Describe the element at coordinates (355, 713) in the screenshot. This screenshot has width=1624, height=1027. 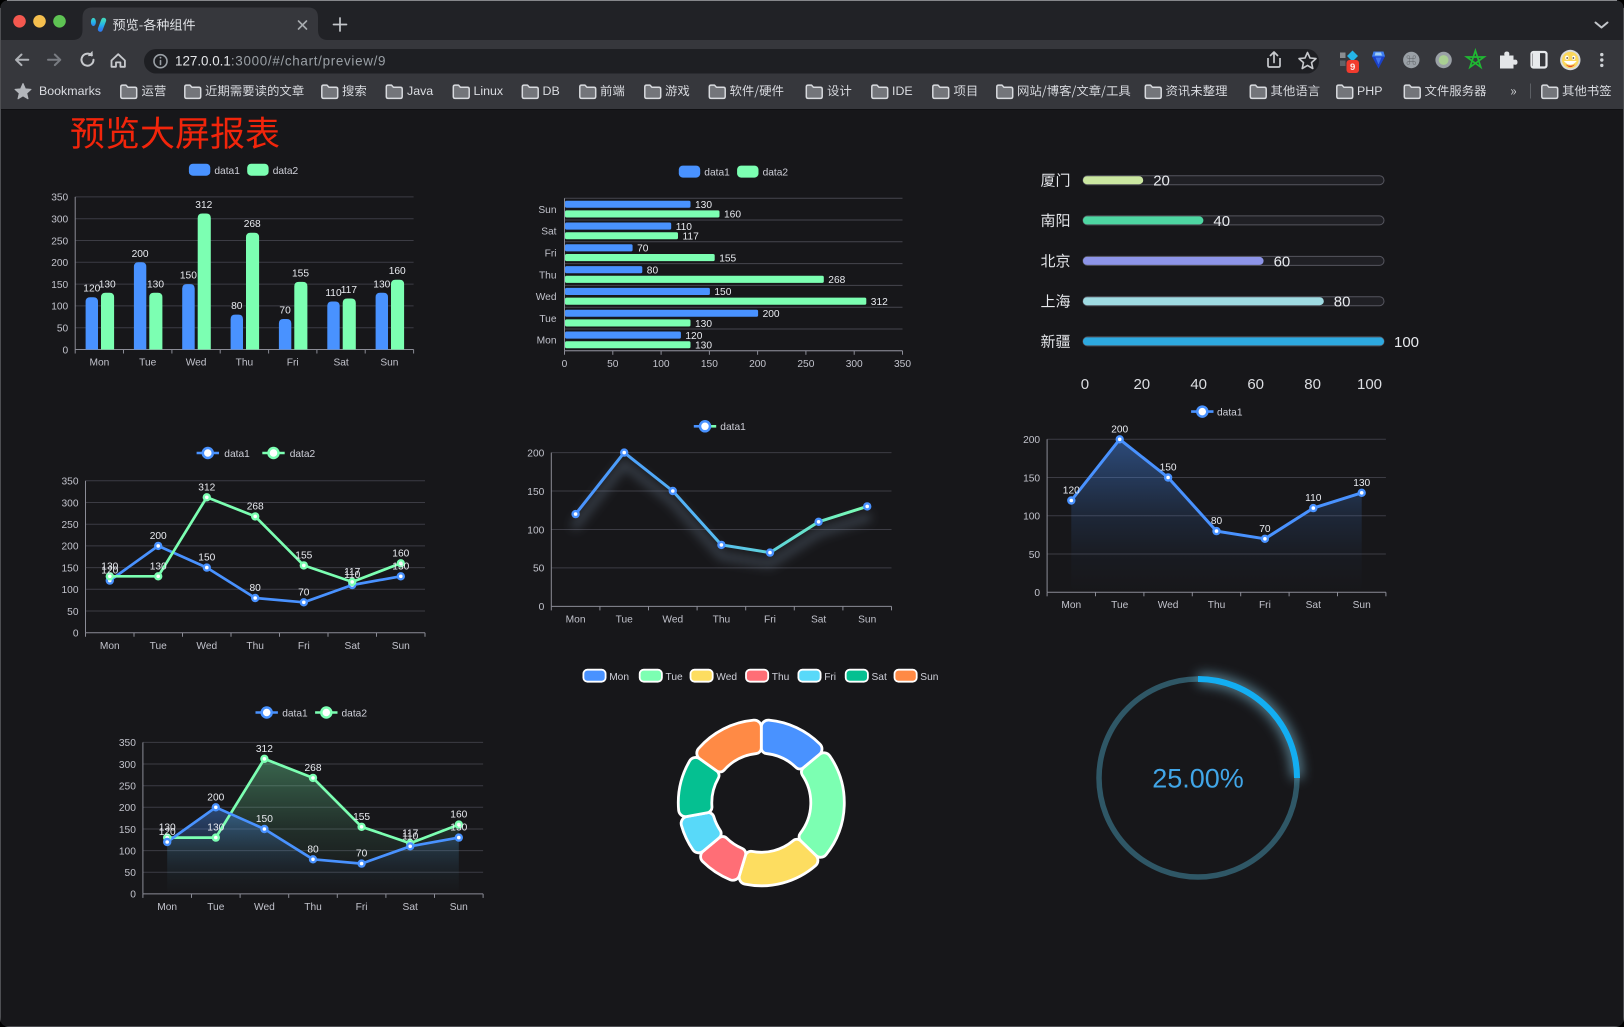
I see `svg-text: data2` at that location.